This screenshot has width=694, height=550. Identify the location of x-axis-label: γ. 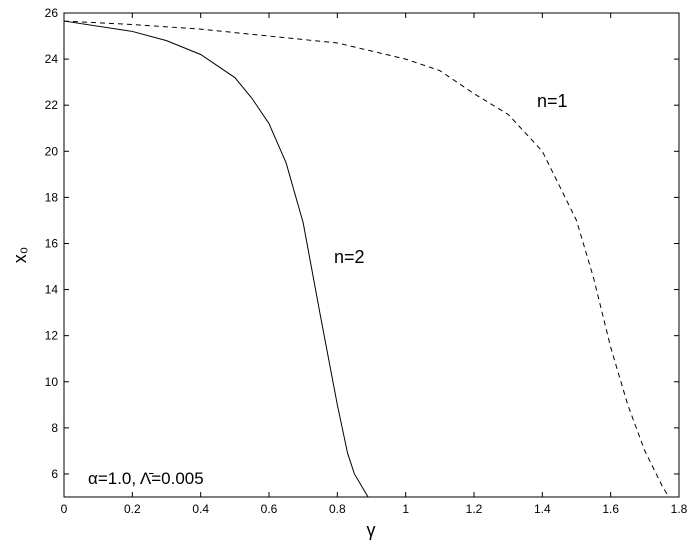
(371, 530).